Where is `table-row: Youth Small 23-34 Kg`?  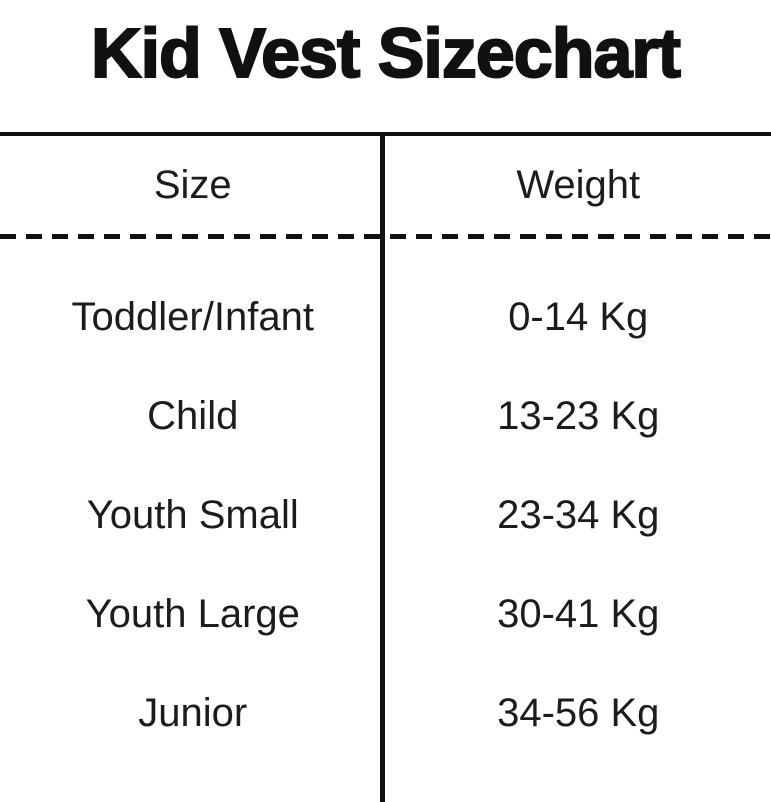 table-row: Youth Small 23-34 Kg is located at coordinates (385, 515).